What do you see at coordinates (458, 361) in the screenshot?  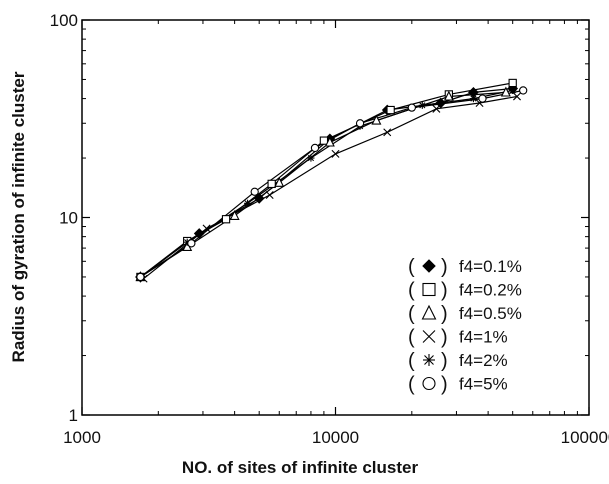 I see `legend-item: () f4=2%` at bounding box center [458, 361].